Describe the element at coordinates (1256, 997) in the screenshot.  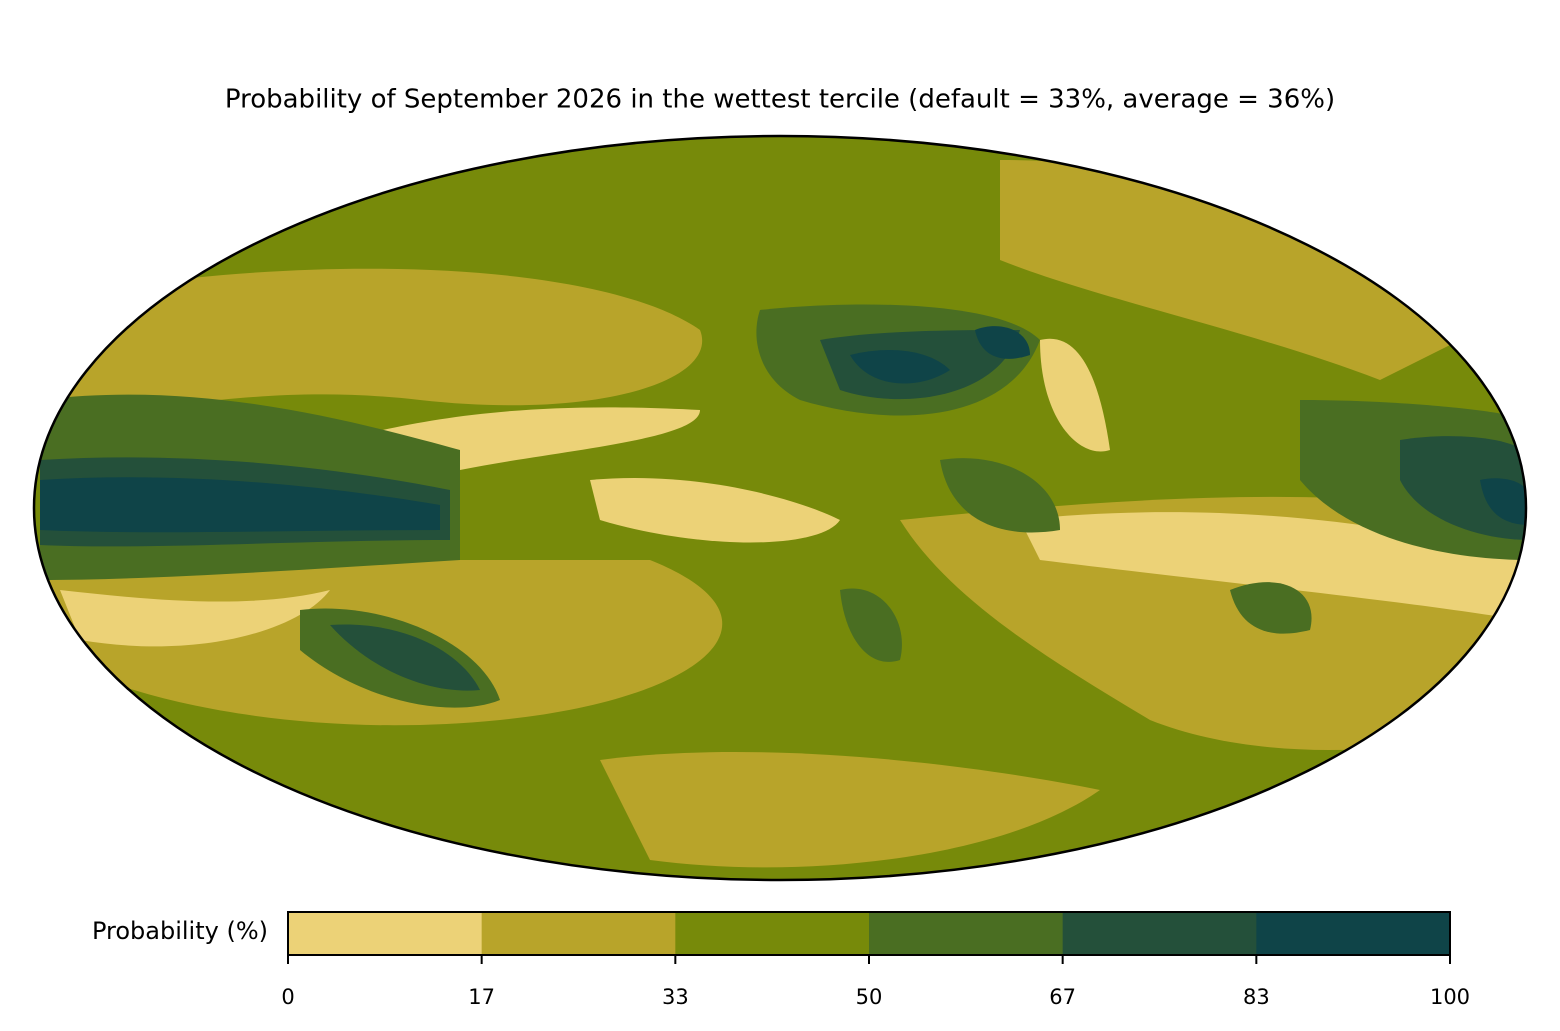
I see `colorbar-tick-label: 83` at that location.